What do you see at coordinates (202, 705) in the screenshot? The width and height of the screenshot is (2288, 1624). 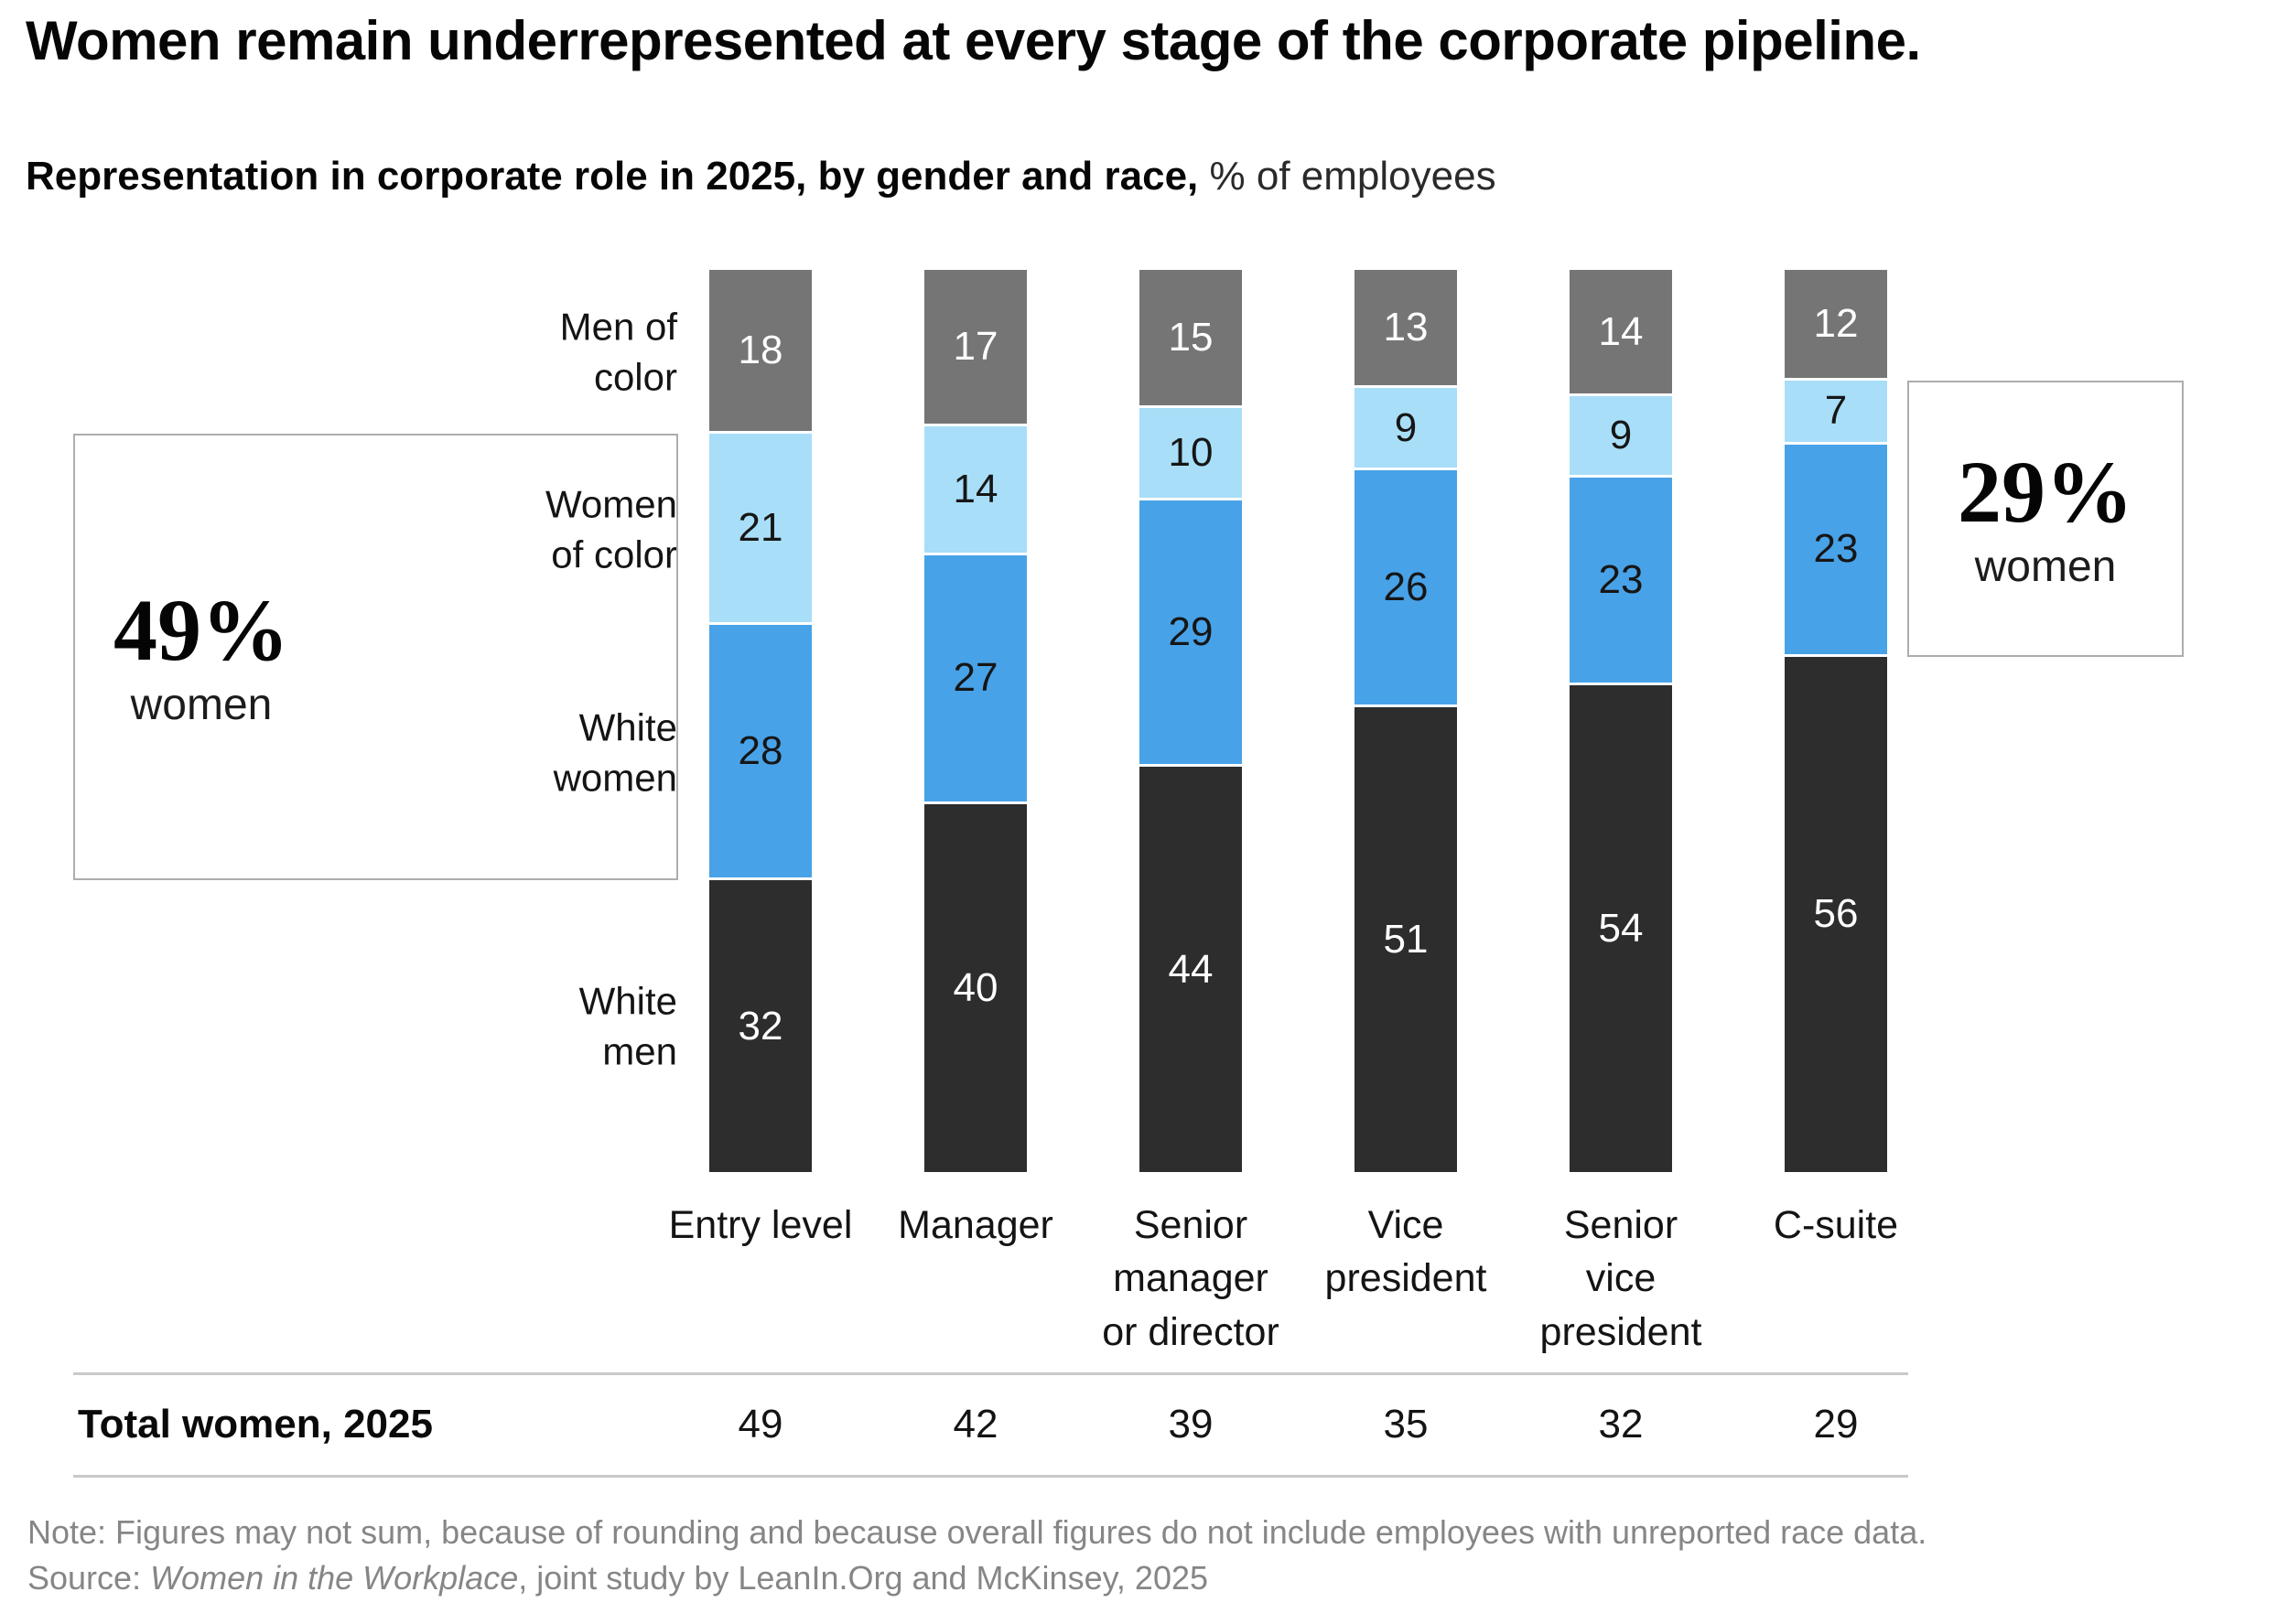 I see `annotation-entry-level-women-word: women` at bounding box center [202, 705].